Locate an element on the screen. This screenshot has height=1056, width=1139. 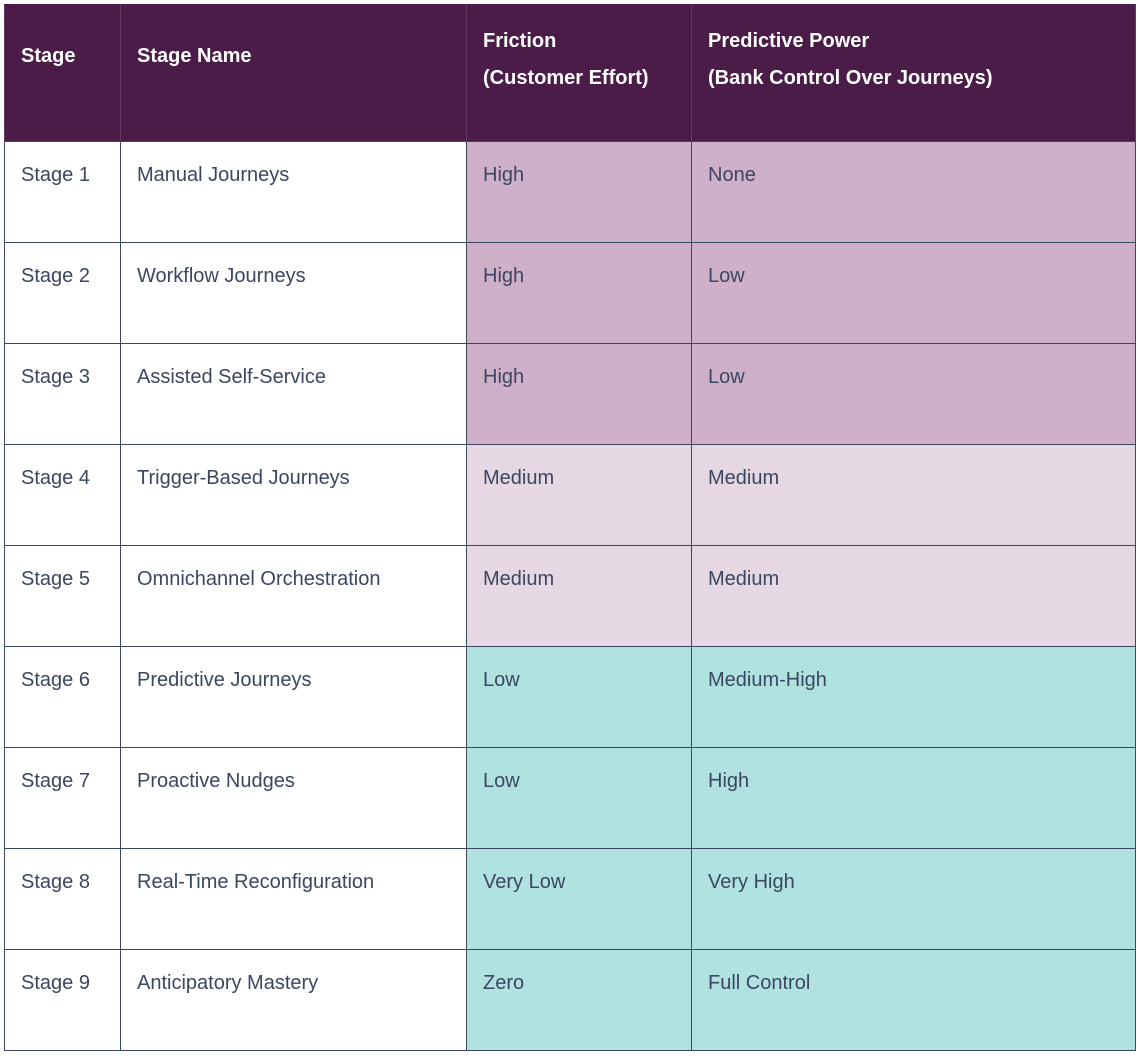
cell-stage: Stage 1 is located at coordinates (62, 192).